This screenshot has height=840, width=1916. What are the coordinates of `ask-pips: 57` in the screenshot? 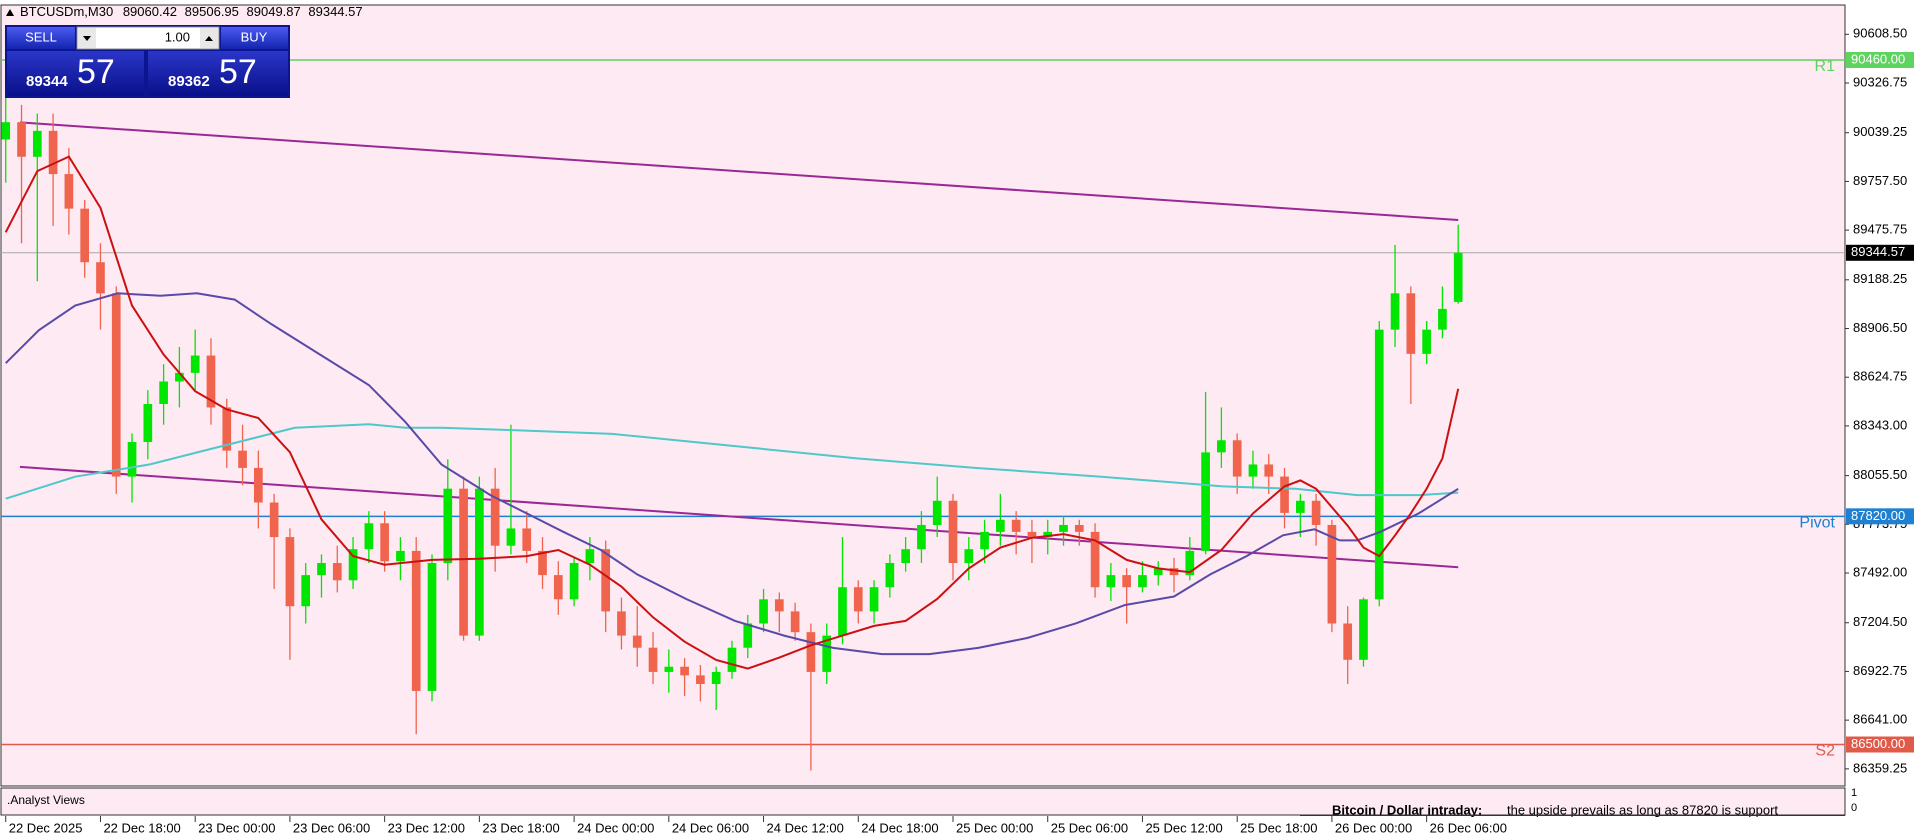 It's located at (238, 72).